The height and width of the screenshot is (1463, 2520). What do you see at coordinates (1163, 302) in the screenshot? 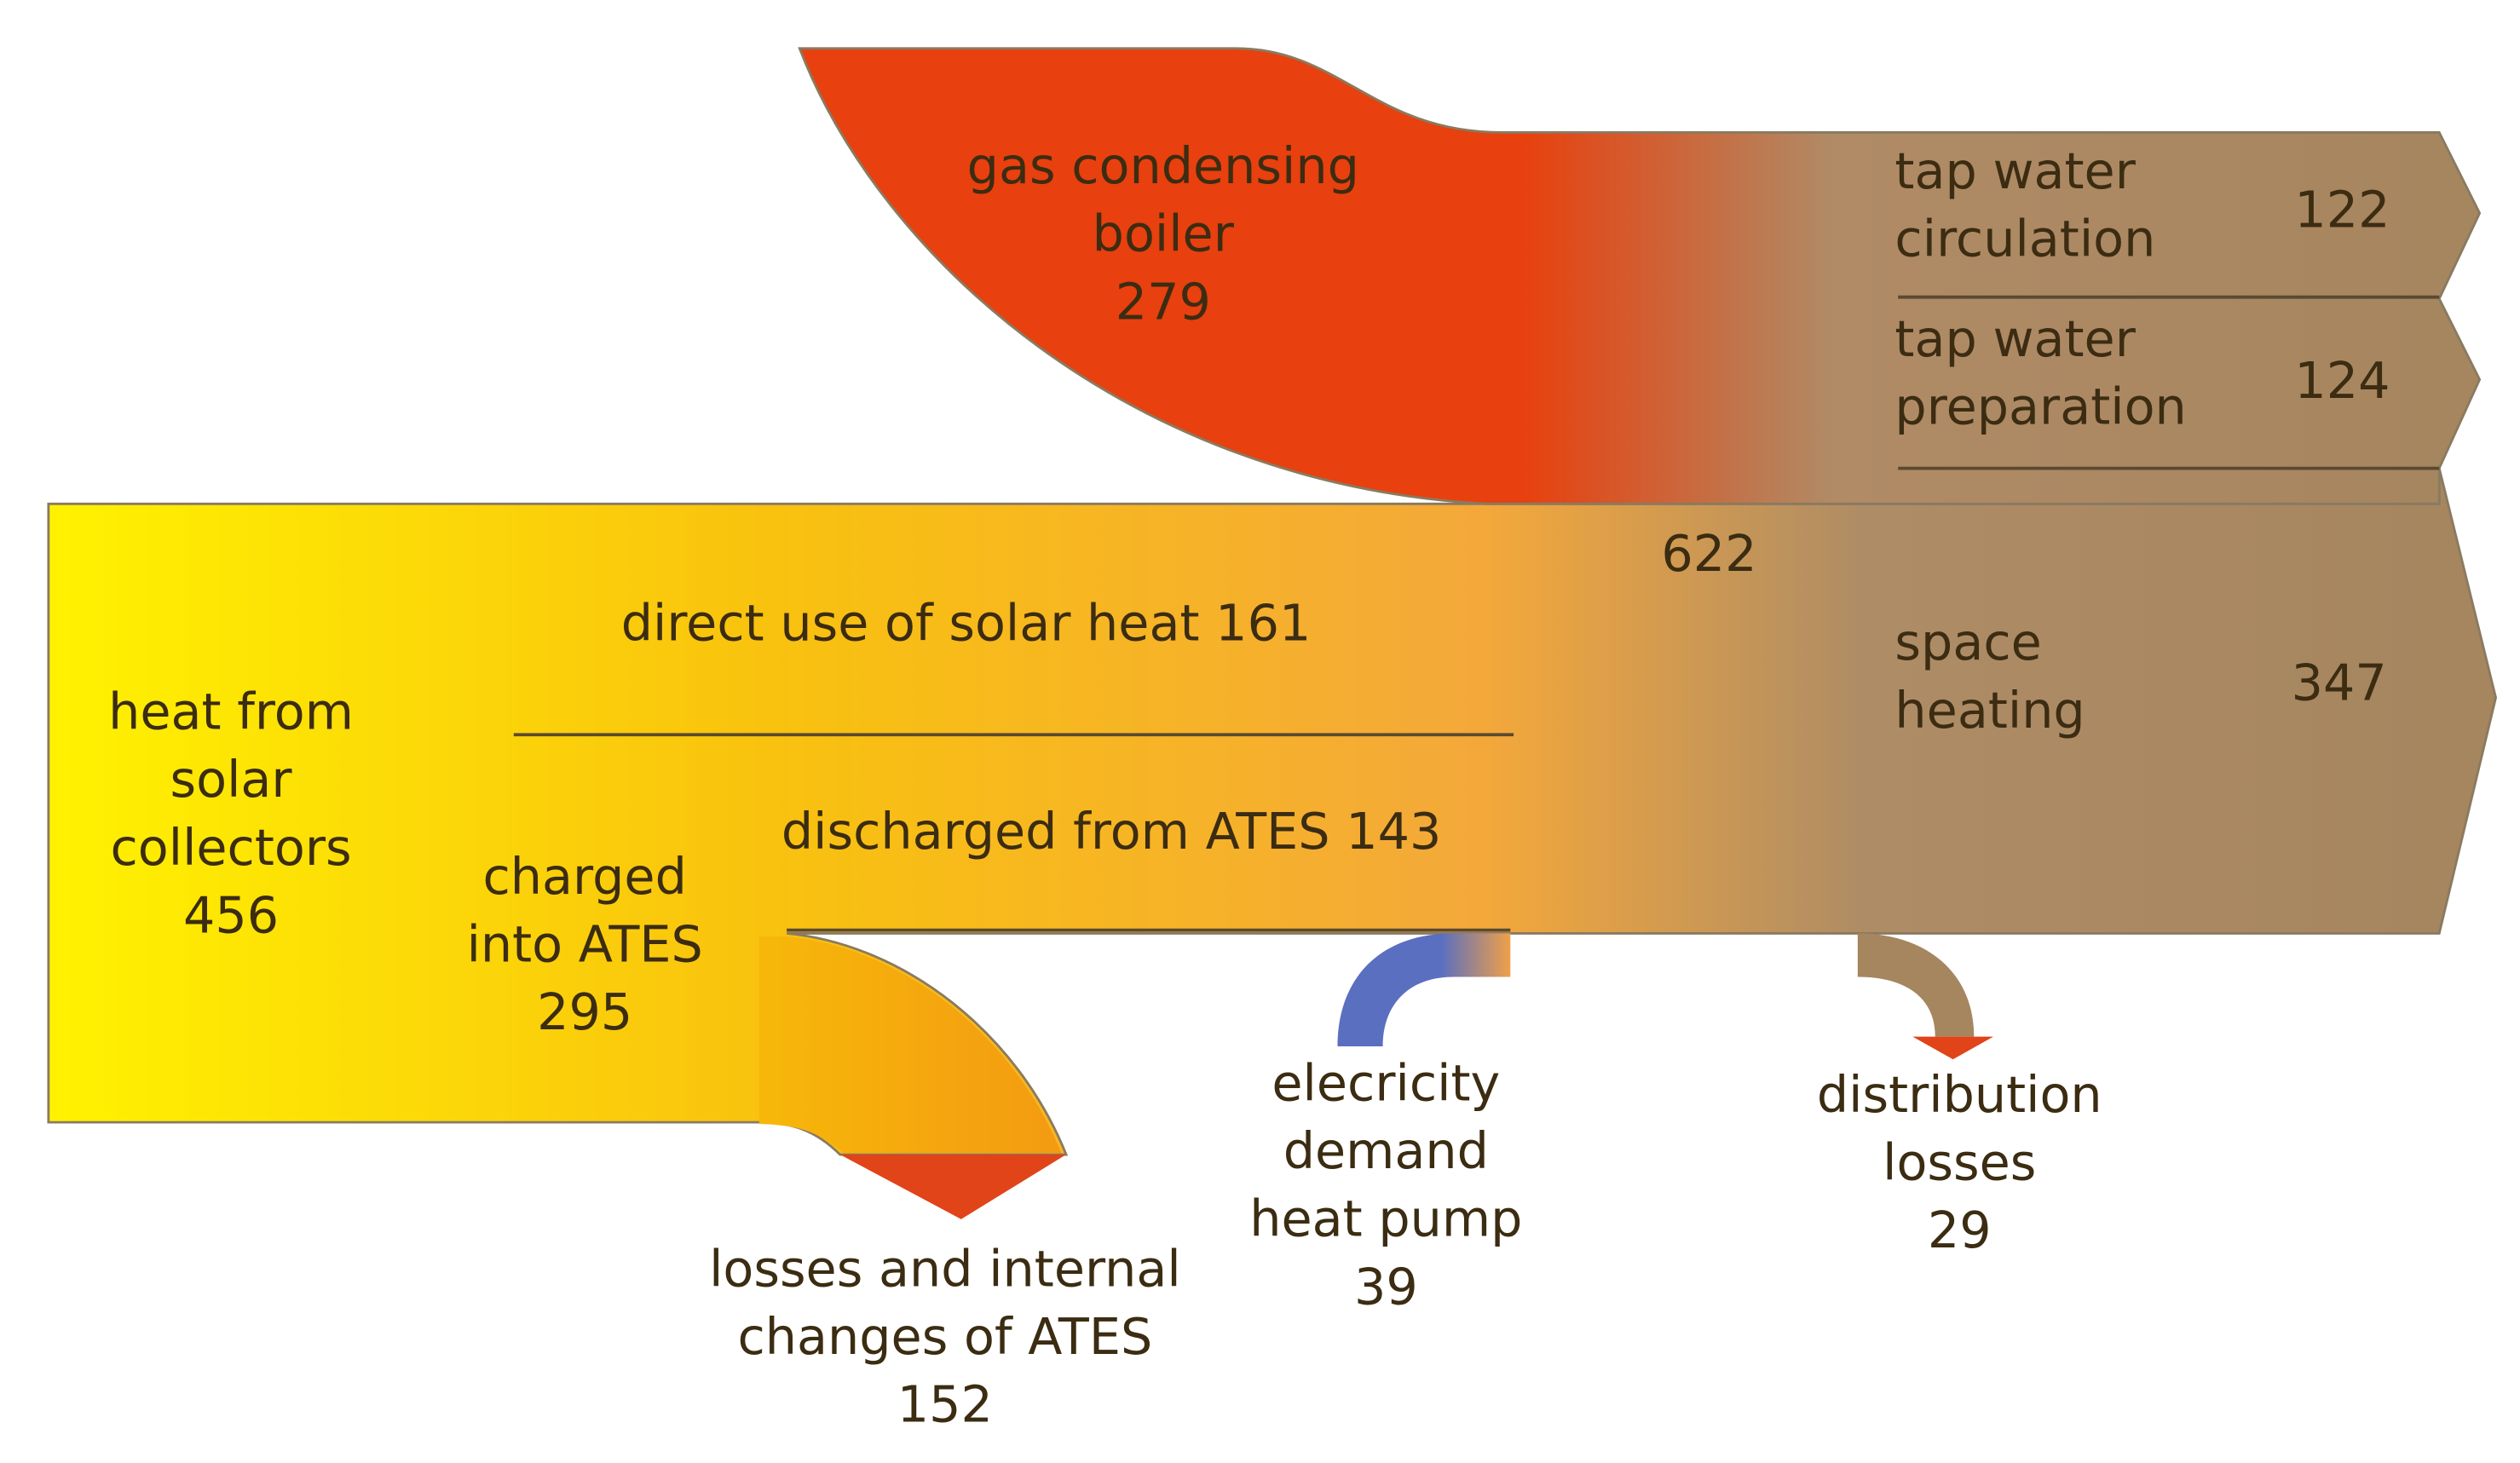
I see `flow-value: 279` at bounding box center [1163, 302].